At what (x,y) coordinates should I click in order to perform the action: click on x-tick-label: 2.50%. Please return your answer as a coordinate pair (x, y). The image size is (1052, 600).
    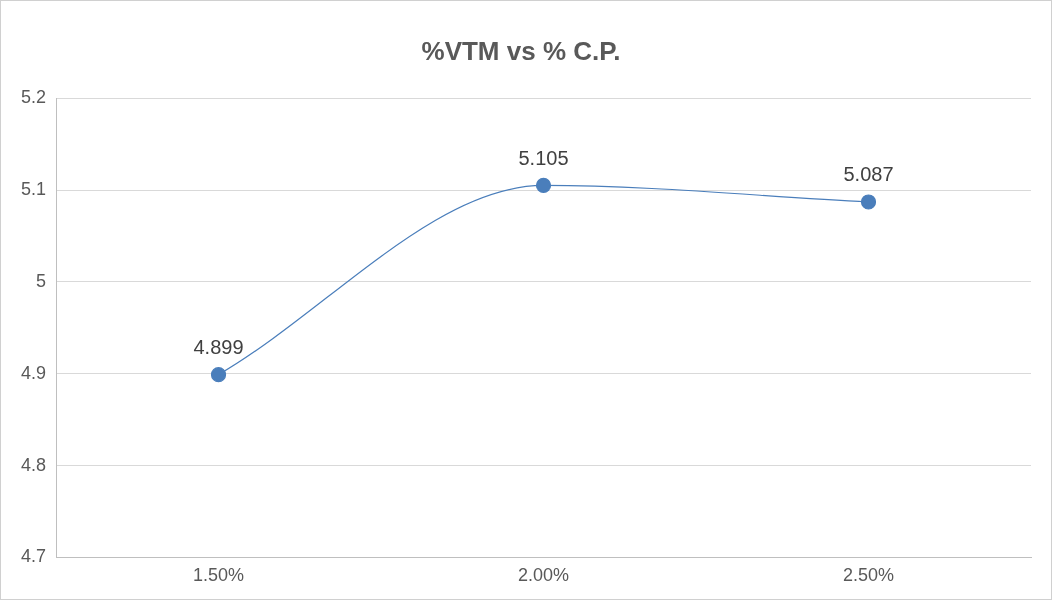
    Looking at the image, I should click on (868, 575).